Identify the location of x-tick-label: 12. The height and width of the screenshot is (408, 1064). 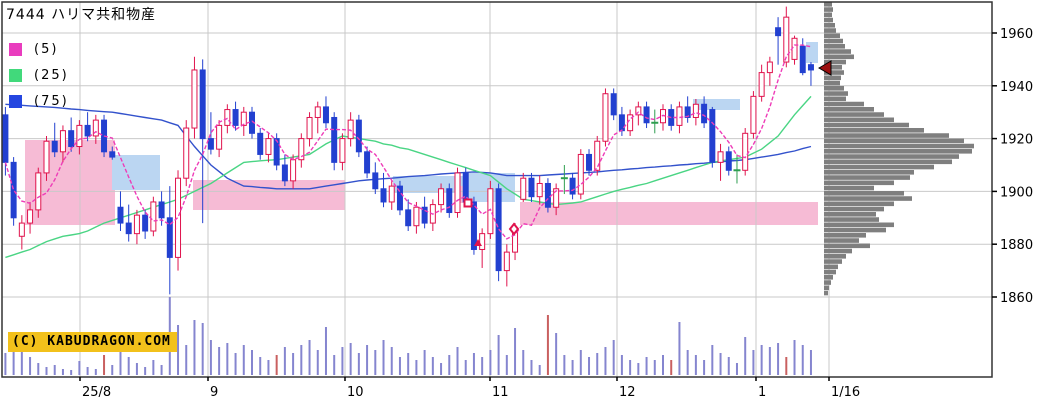
(627, 392).